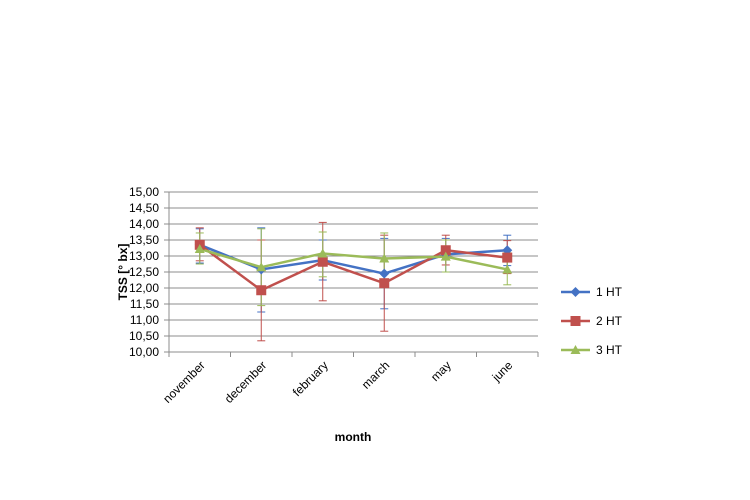 This screenshot has width=750, height=500. I want to click on x-tick-label: may, so click(441, 371).